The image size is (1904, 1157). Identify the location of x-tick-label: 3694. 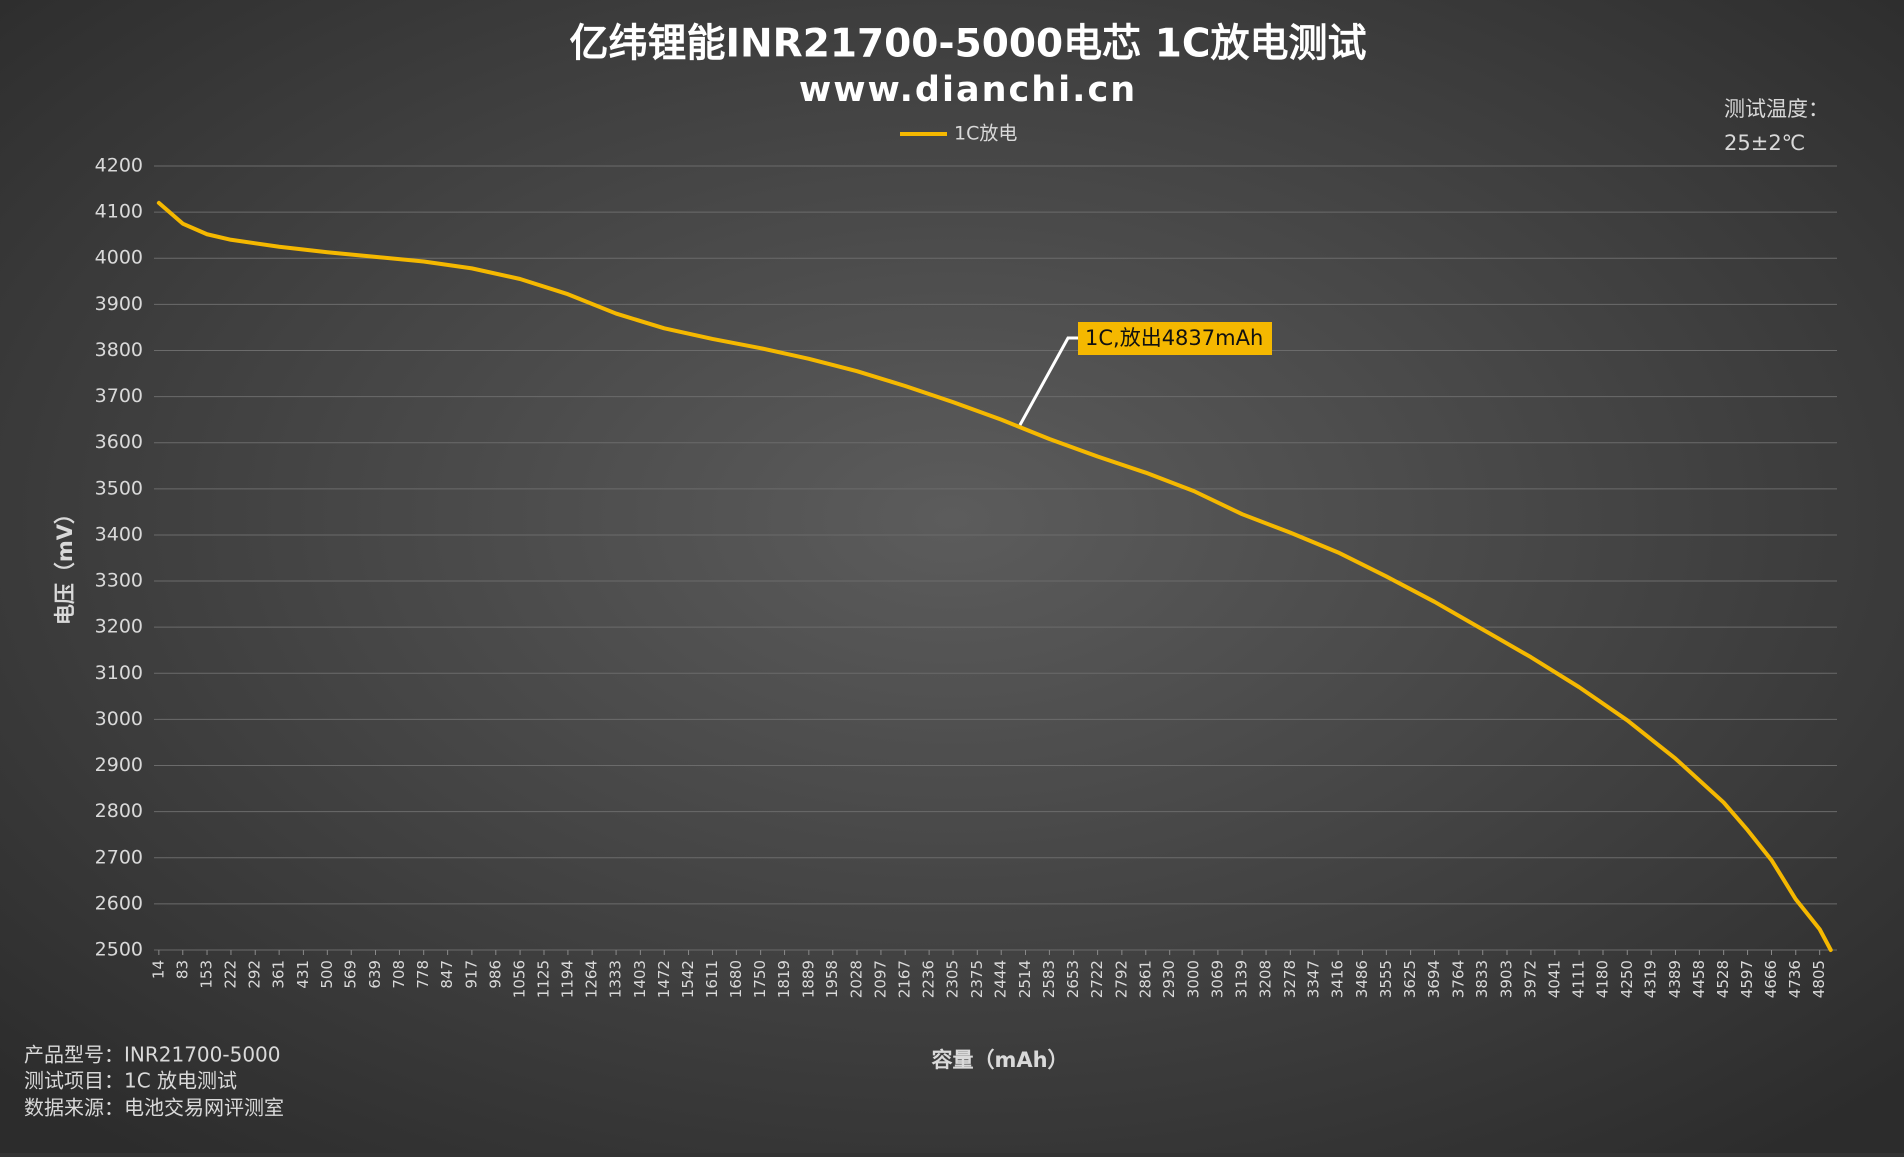
(1434, 979).